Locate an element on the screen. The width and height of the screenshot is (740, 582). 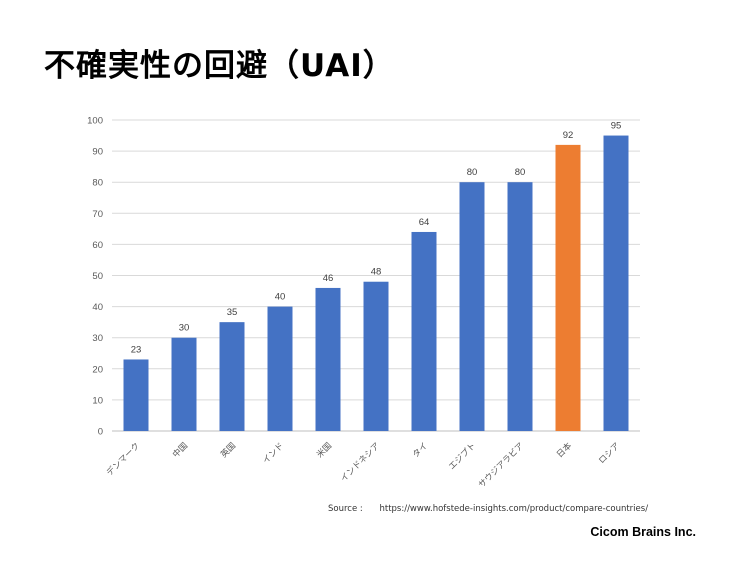
x-tick-label: インド is located at coordinates (273, 453).